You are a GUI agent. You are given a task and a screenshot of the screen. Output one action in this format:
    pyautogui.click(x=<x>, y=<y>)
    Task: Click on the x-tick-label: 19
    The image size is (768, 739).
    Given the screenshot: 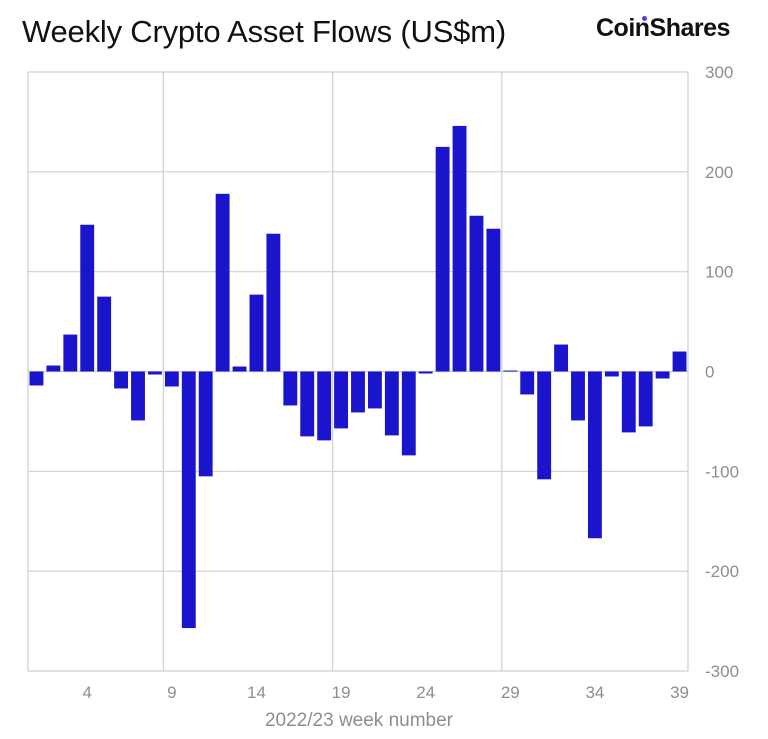 What is the action you would take?
    pyautogui.click(x=341, y=692)
    